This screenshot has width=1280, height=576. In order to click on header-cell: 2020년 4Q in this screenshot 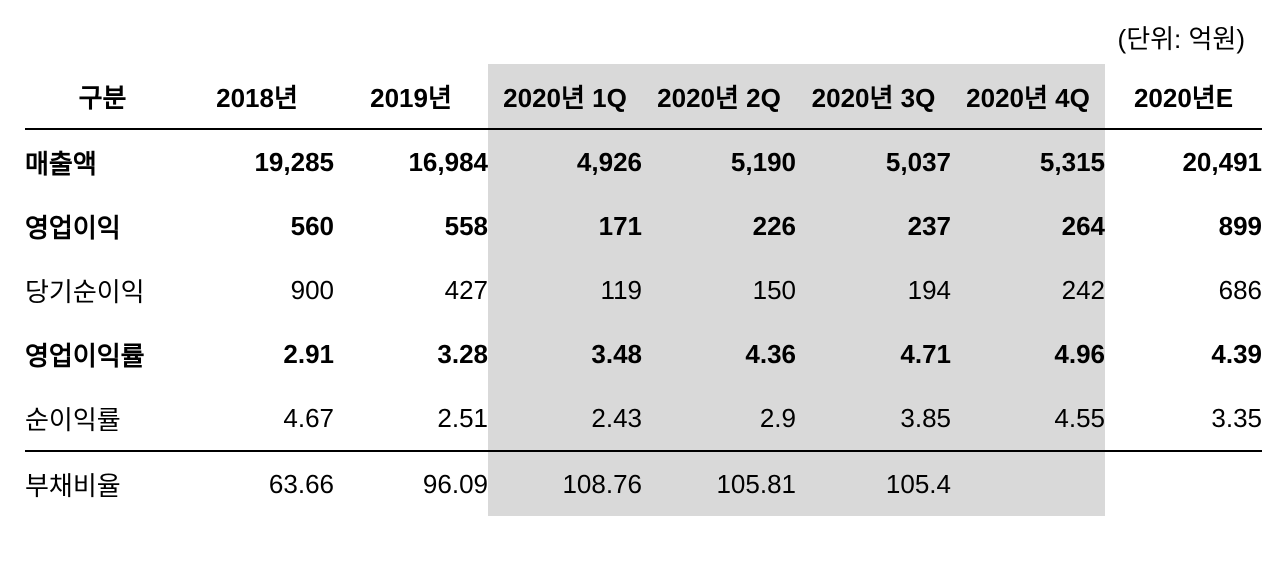, I will do `click(1028, 97)`.